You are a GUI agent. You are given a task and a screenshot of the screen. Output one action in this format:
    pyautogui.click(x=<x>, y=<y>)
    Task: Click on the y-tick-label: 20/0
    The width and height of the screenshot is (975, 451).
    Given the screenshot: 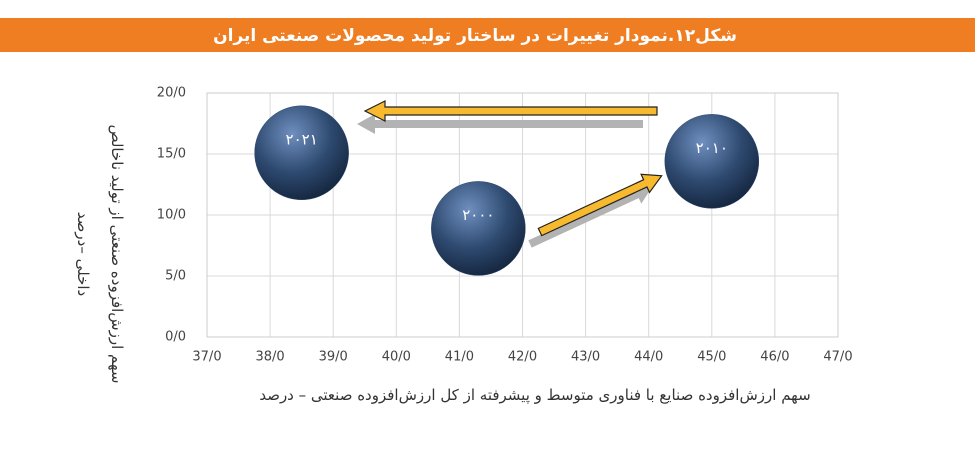 What is the action you would take?
    pyautogui.click(x=171, y=93)
    